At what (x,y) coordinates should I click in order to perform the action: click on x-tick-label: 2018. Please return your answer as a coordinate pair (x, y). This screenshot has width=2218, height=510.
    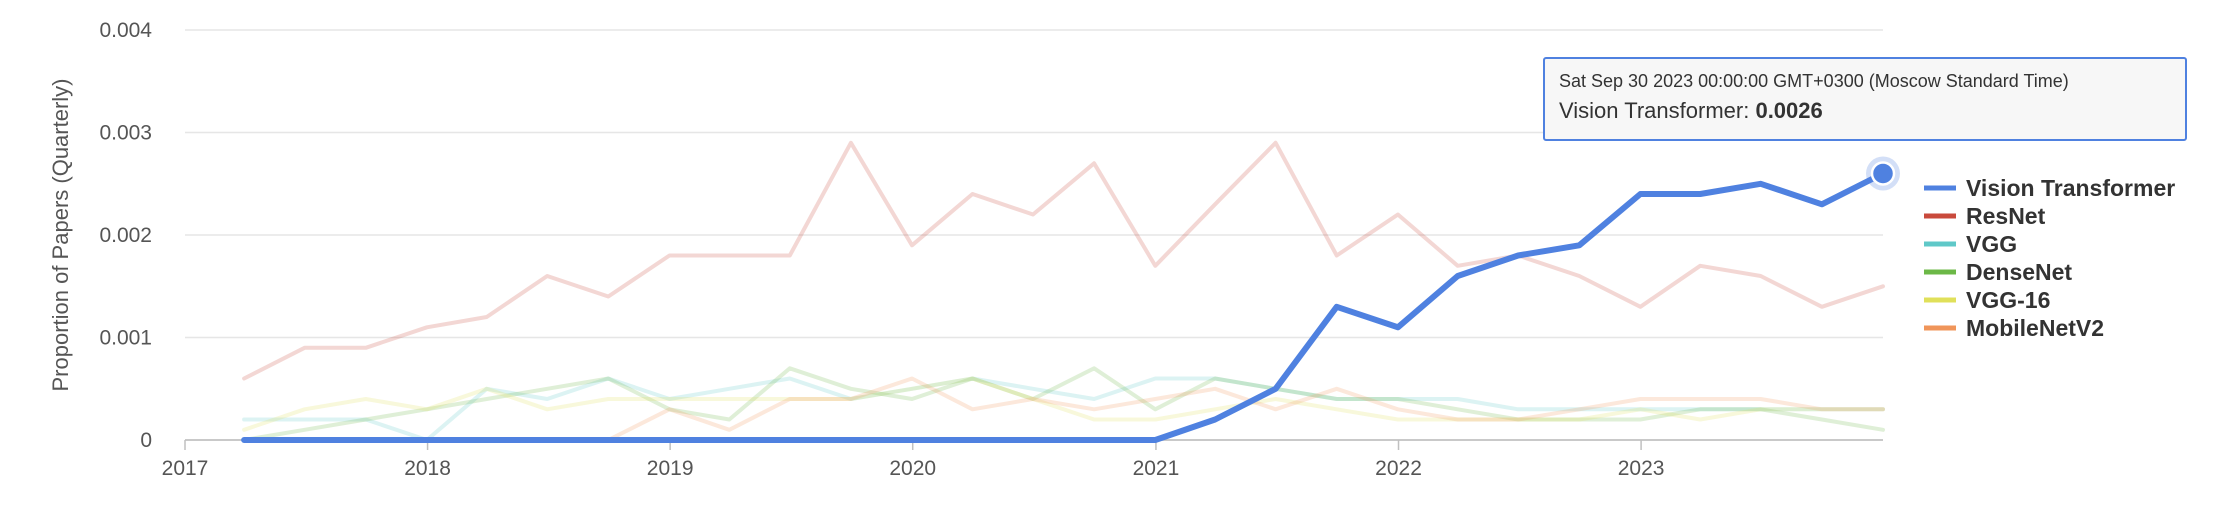
    Looking at the image, I should click on (427, 468).